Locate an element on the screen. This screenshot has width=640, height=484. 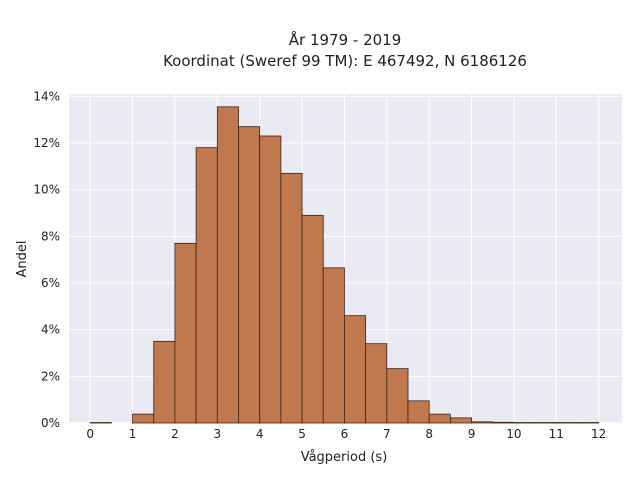
y-tick-label: 0% is located at coordinates (50, 423).